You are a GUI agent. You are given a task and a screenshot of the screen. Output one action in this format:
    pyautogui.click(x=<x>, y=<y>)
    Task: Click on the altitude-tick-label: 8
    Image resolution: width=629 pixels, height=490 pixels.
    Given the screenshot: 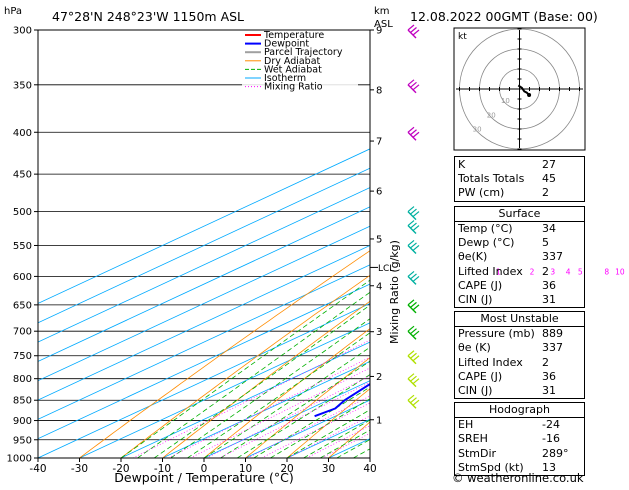 What is the action you would take?
    pyautogui.click(x=379, y=90)
    